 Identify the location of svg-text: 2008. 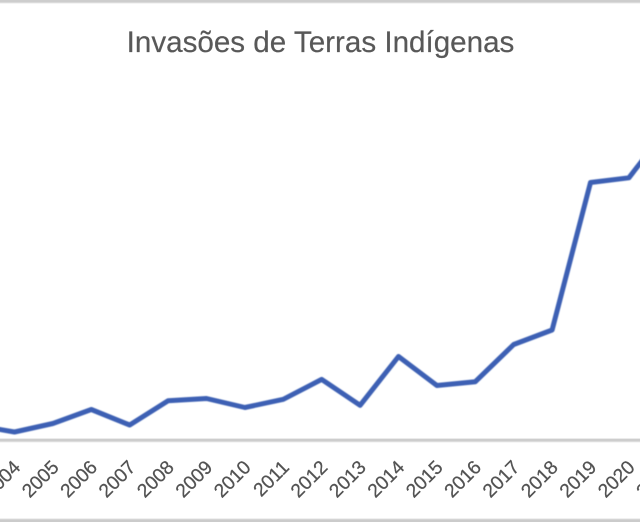
(156, 479).